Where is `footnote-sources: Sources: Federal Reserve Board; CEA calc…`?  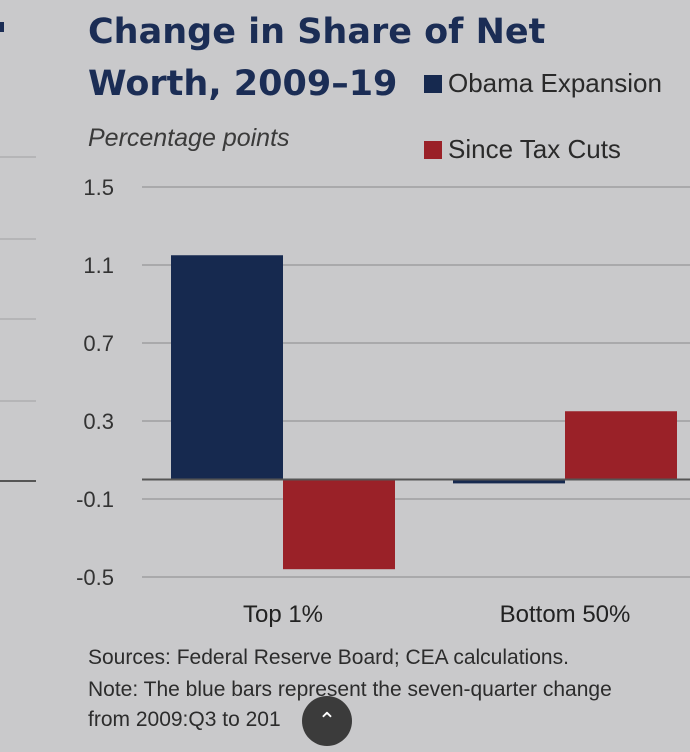 footnote-sources: Sources: Federal Reserve Board; CEA calc… is located at coordinates (328, 657).